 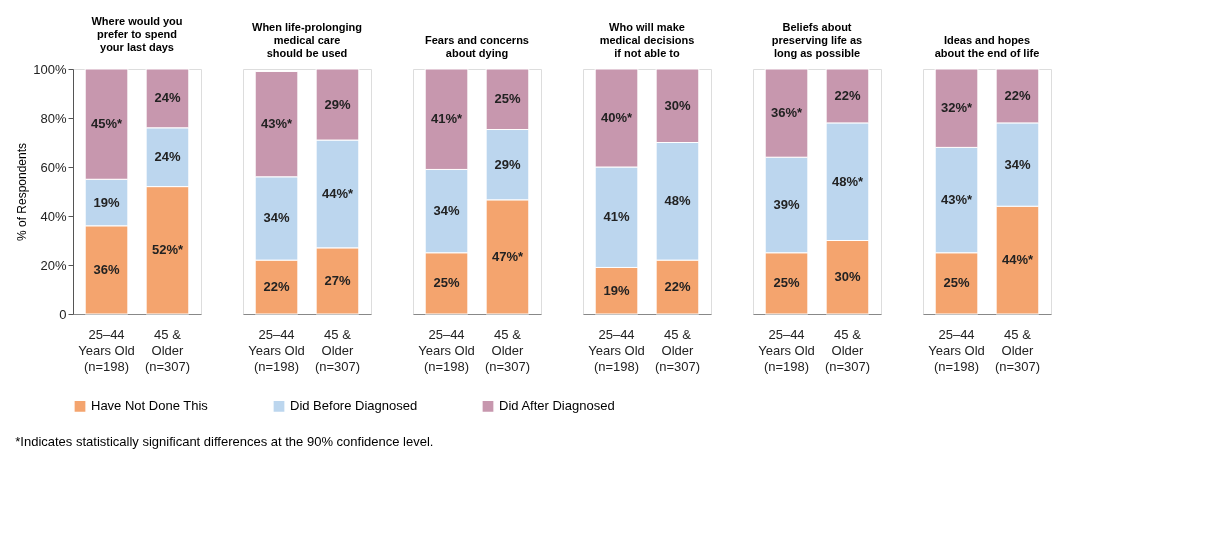 I want to click on chart-title: When life-prolonging medical care should be used, so click(x=307, y=39).